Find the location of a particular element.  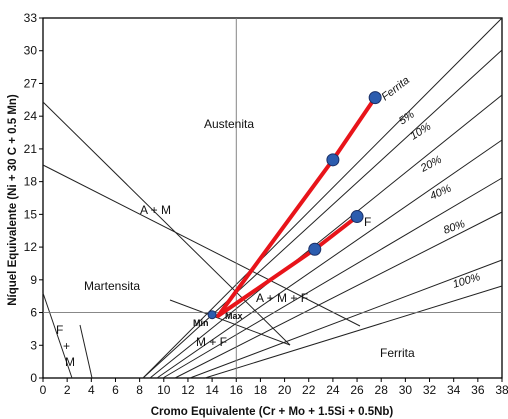

x-tick-label: 34 is located at coordinates (454, 390).